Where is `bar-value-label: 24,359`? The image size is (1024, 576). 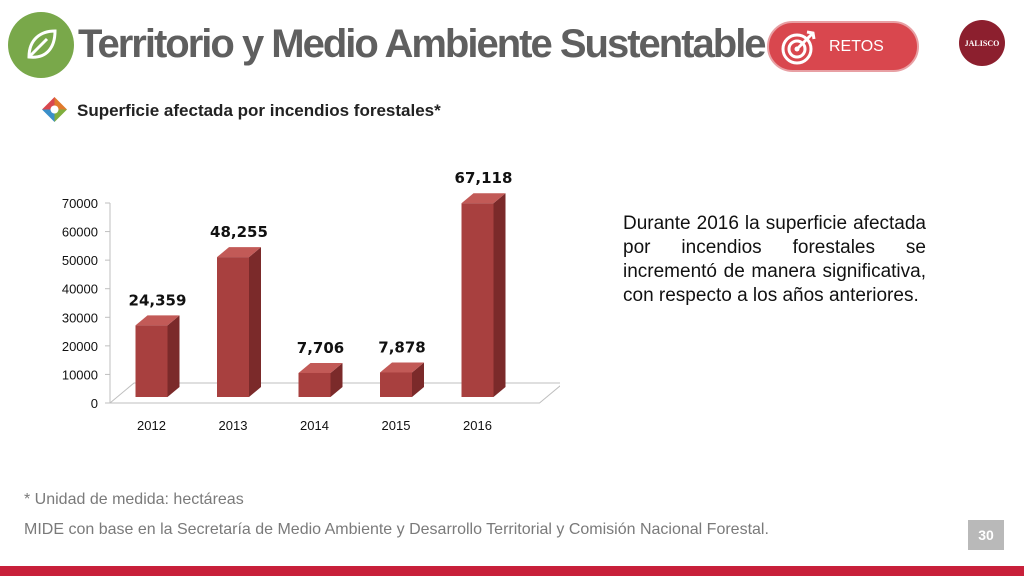 bar-value-label: 24,359 is located at coordinates (158, 300).